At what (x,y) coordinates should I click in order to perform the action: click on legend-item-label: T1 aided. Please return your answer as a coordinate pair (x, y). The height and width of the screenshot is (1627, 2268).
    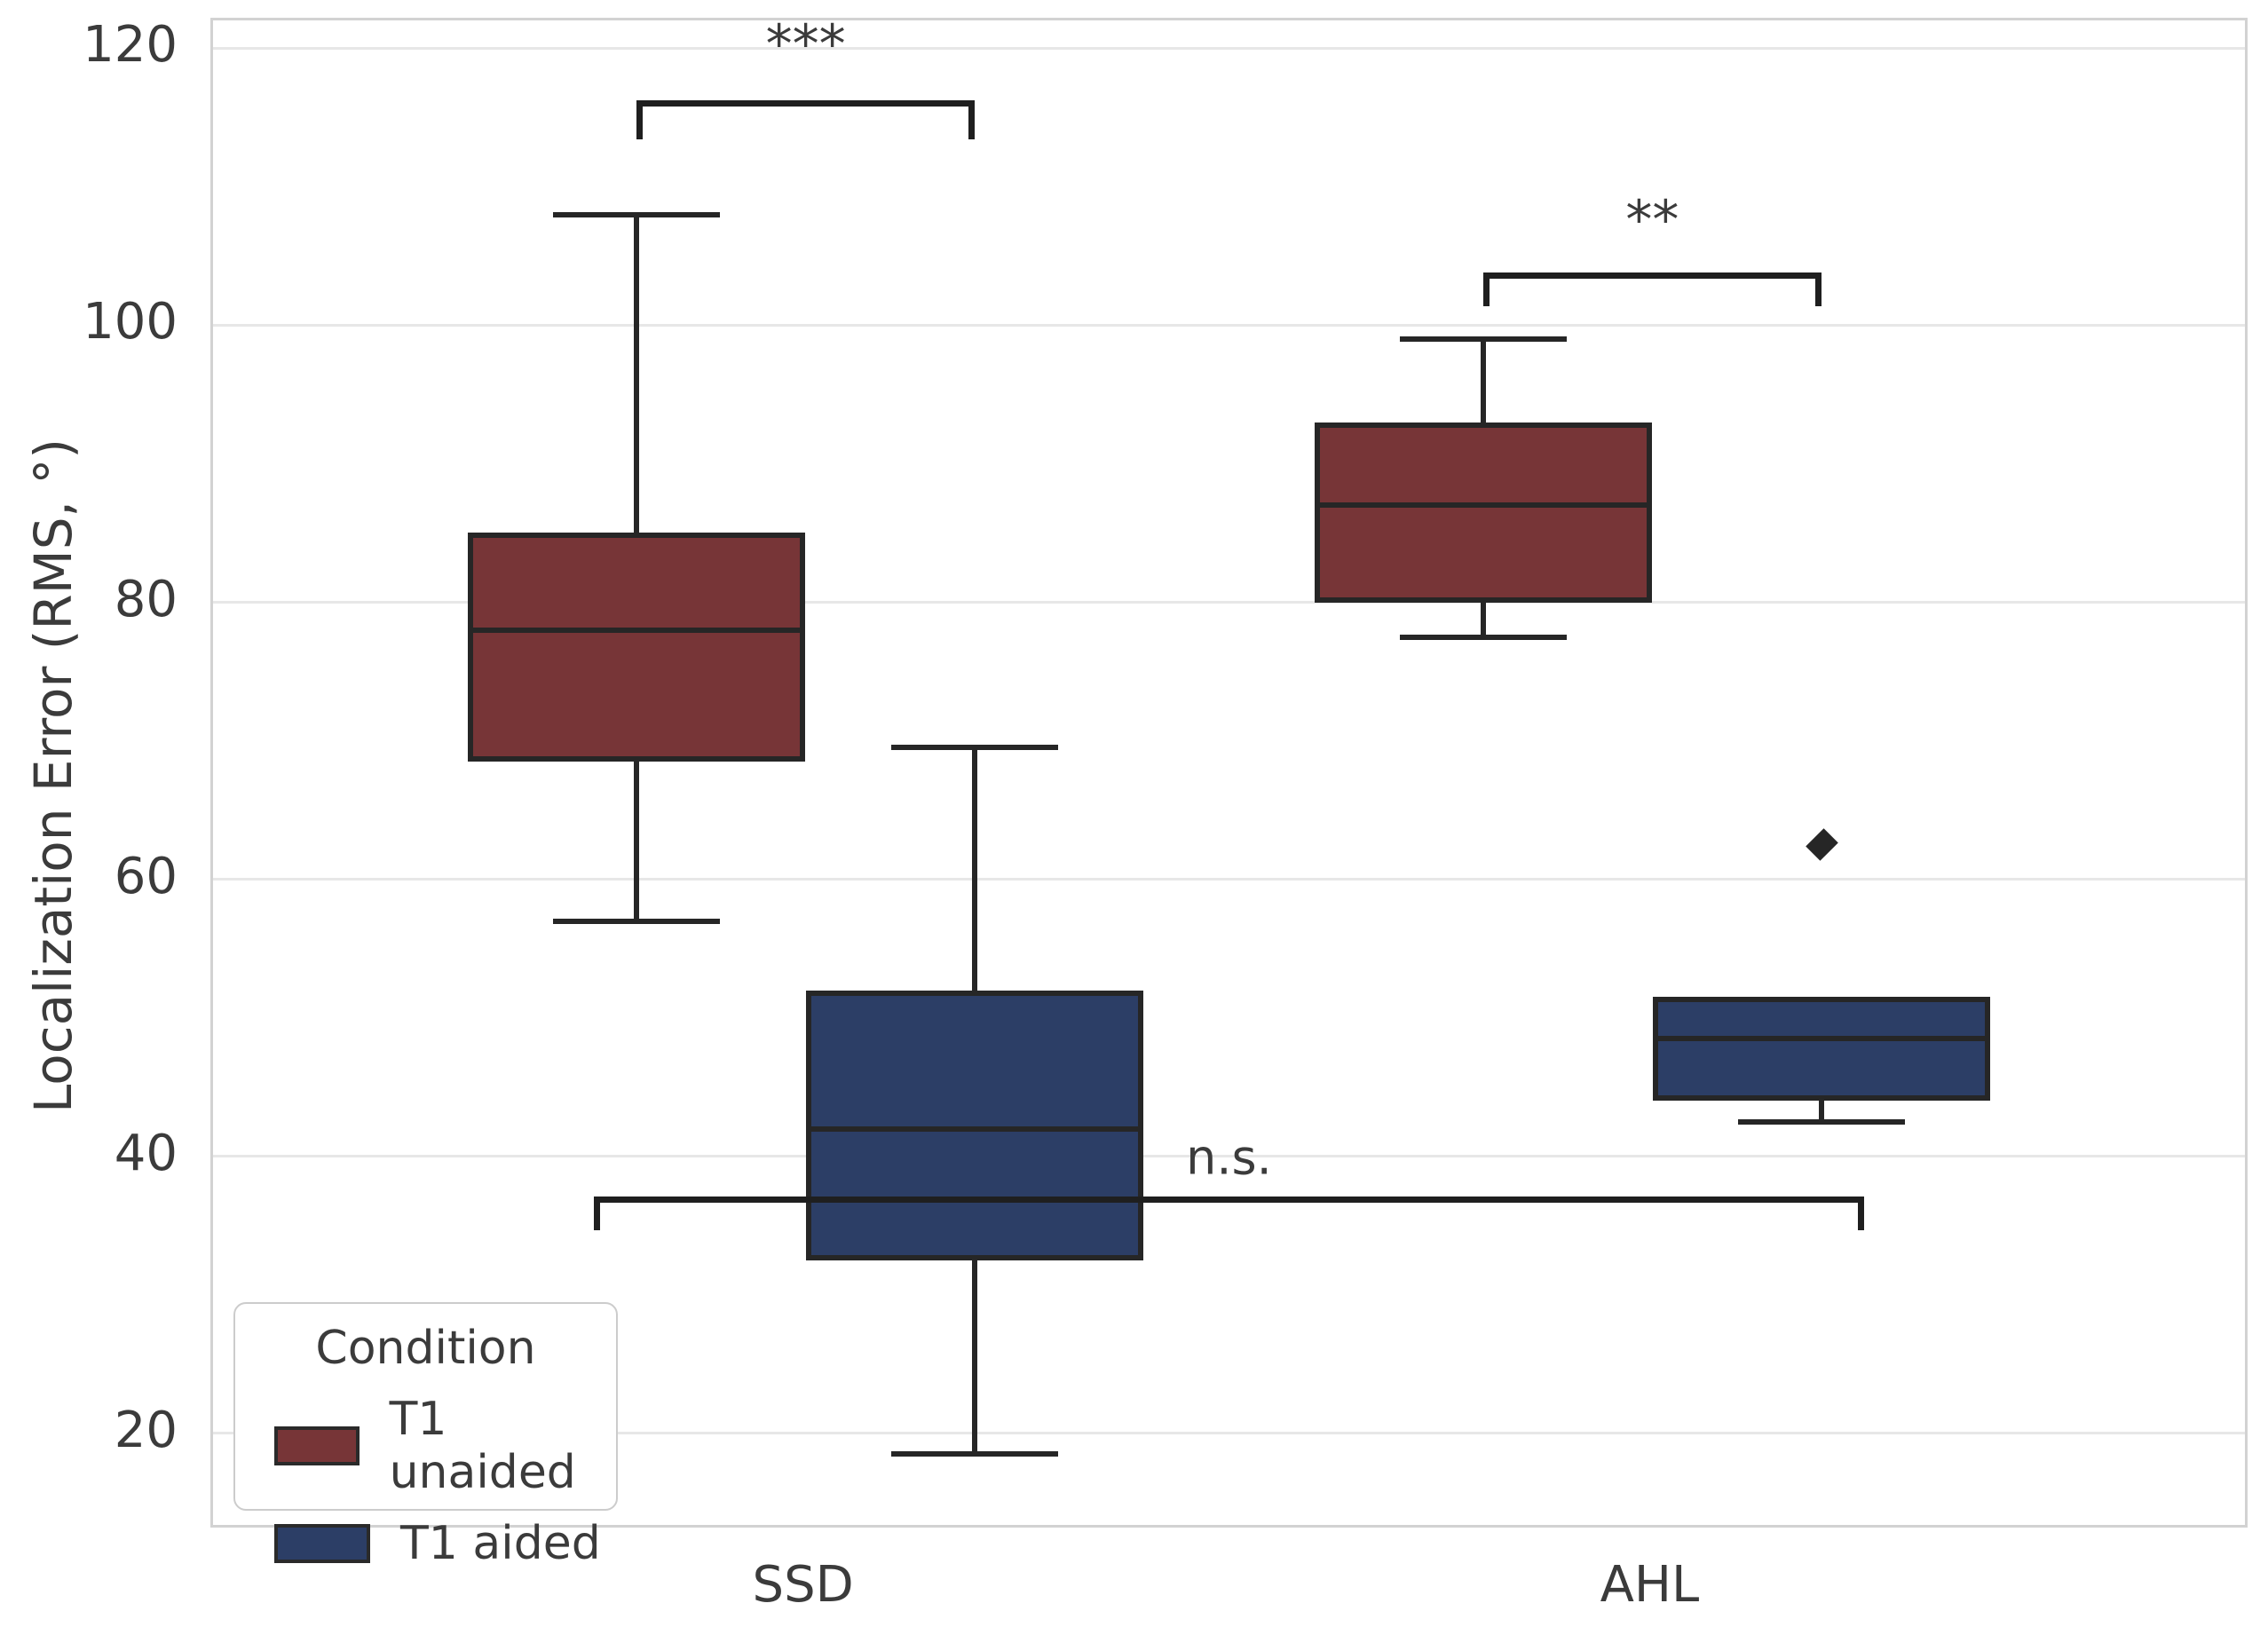
    Looking at the image, I should click on (500, 1543).